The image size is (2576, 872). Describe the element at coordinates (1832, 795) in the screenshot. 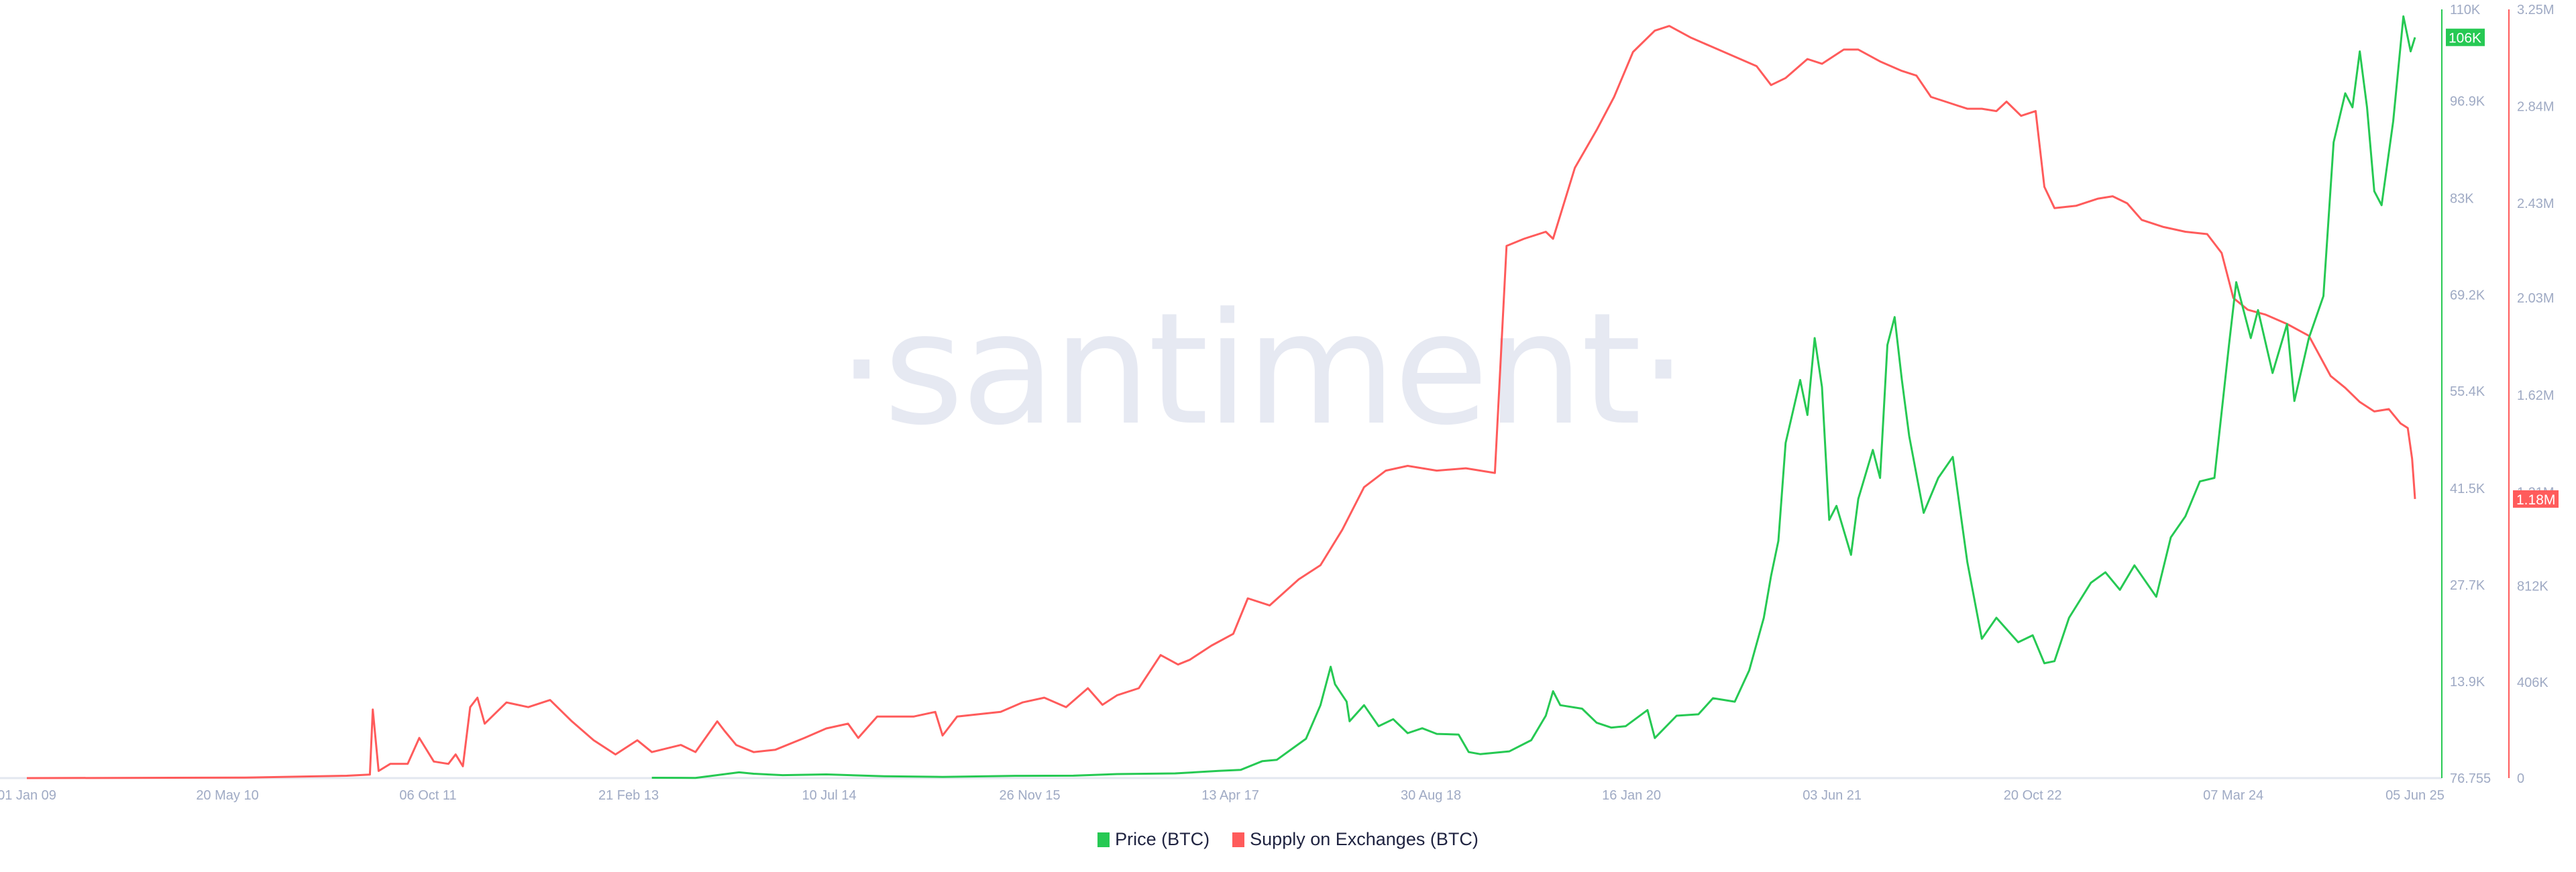

I see `x-tick-label: 03 Jun 21` at that location.